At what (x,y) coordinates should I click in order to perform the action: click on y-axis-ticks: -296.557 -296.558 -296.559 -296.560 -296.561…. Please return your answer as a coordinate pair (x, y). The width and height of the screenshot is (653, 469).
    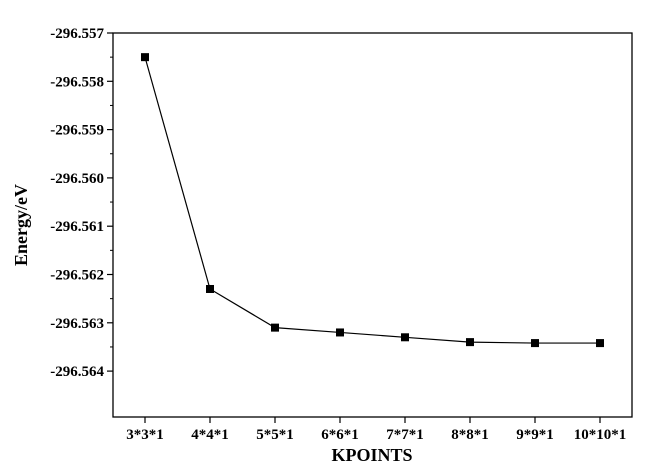
    Looking at the image, I should click on (81, 203).